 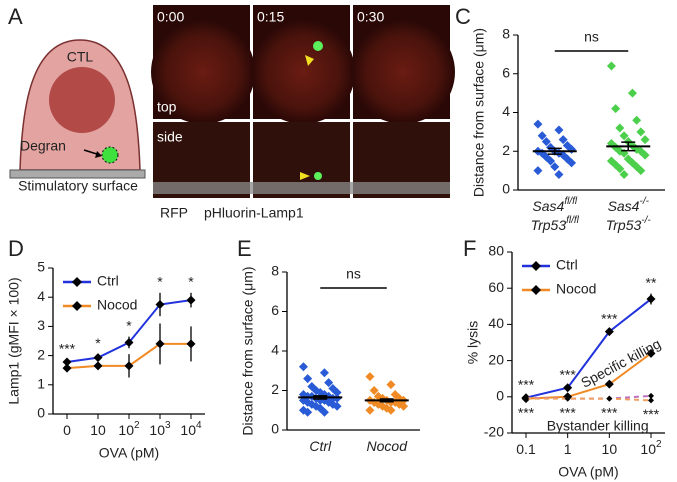 What do you see at coordinates (651, 282) in the screenshot?
I see `significance: **` at bounding box center [651, 282].